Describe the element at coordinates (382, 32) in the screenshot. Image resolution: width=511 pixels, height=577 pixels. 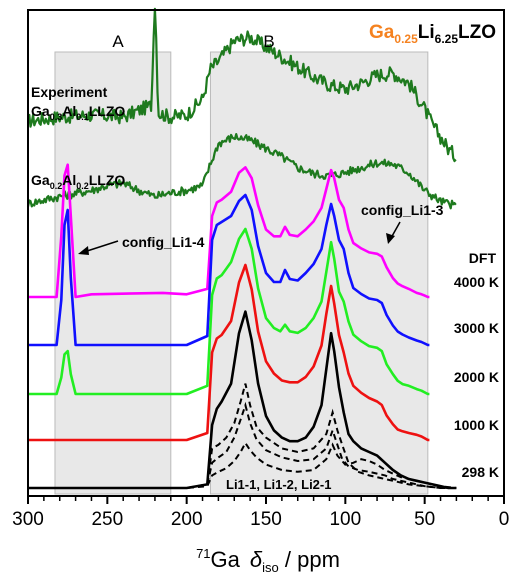
I see `title-prefix: Ga` at that location.